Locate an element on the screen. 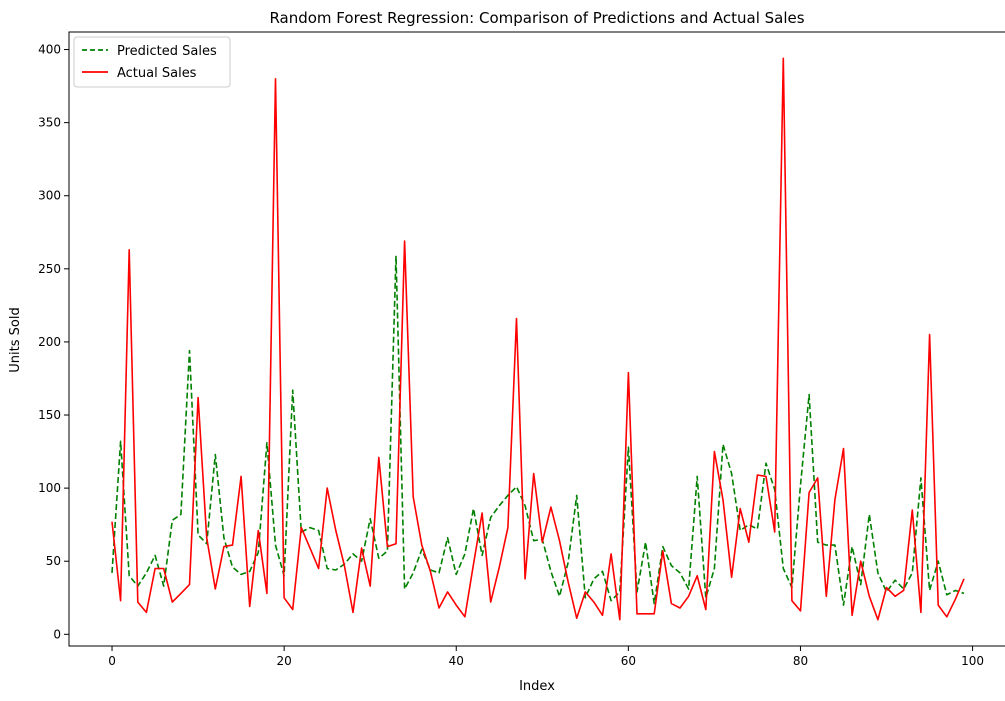  x-tick-label: 40 is located at coordinates (456, 661).